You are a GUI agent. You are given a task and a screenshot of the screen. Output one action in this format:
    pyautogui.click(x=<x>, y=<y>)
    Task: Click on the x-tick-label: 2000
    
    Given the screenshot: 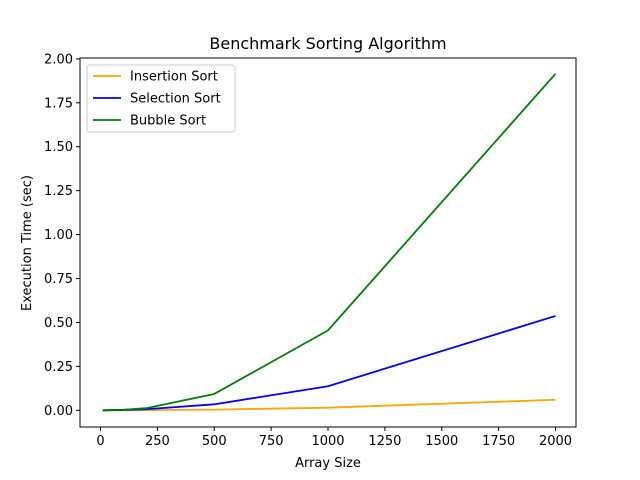 What is the action you would take?
    pyautogui.click(x=555, y=441)
    